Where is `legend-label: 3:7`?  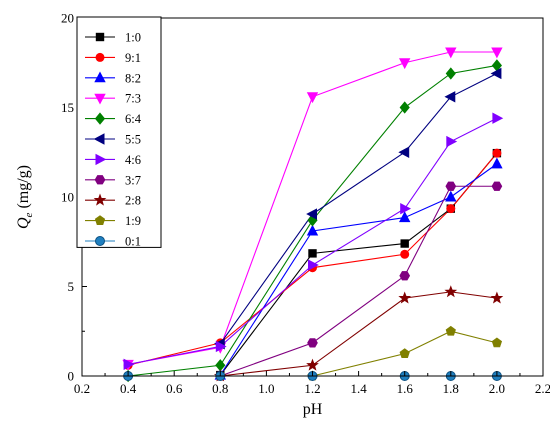
legend-label: 3:7 is located at coordinates (133, 180).